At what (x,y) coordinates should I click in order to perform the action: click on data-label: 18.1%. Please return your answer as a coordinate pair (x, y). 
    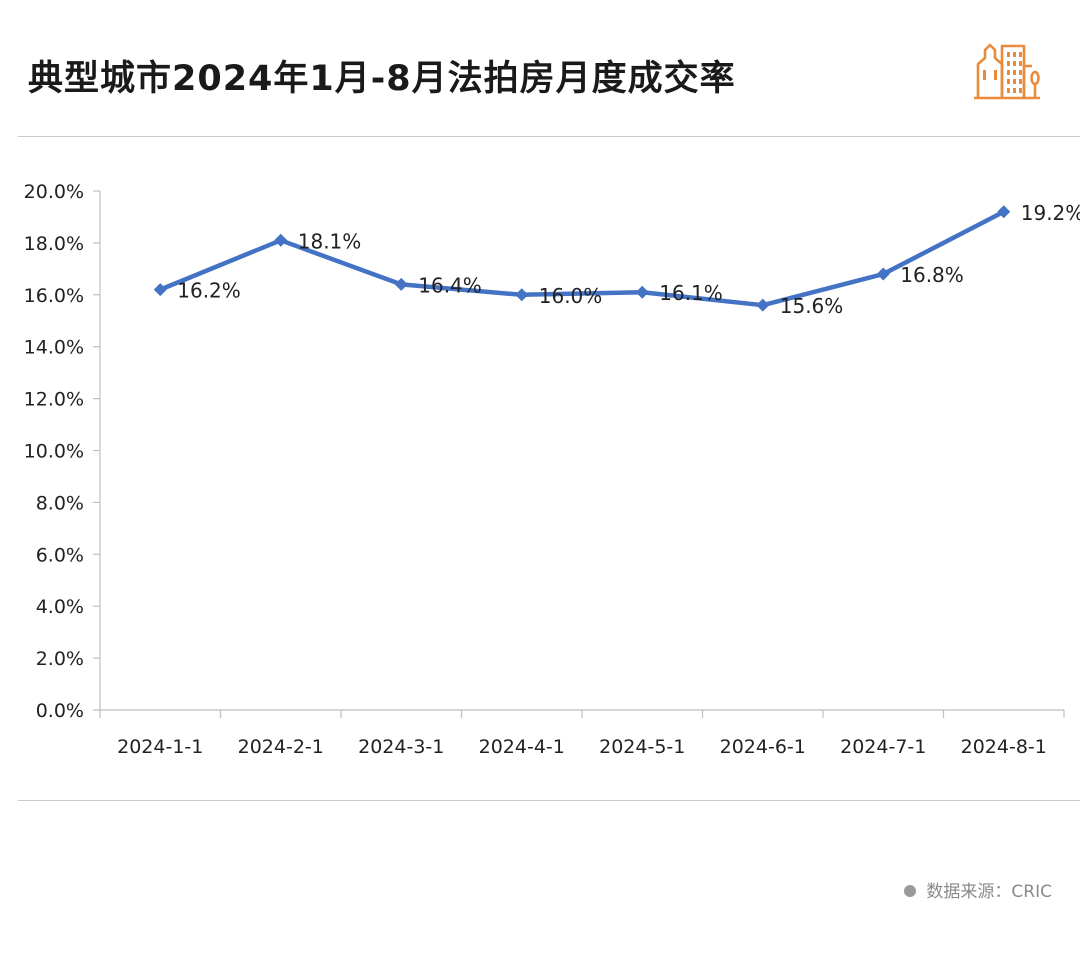
    Looking at the image, I should click on (330, 241).